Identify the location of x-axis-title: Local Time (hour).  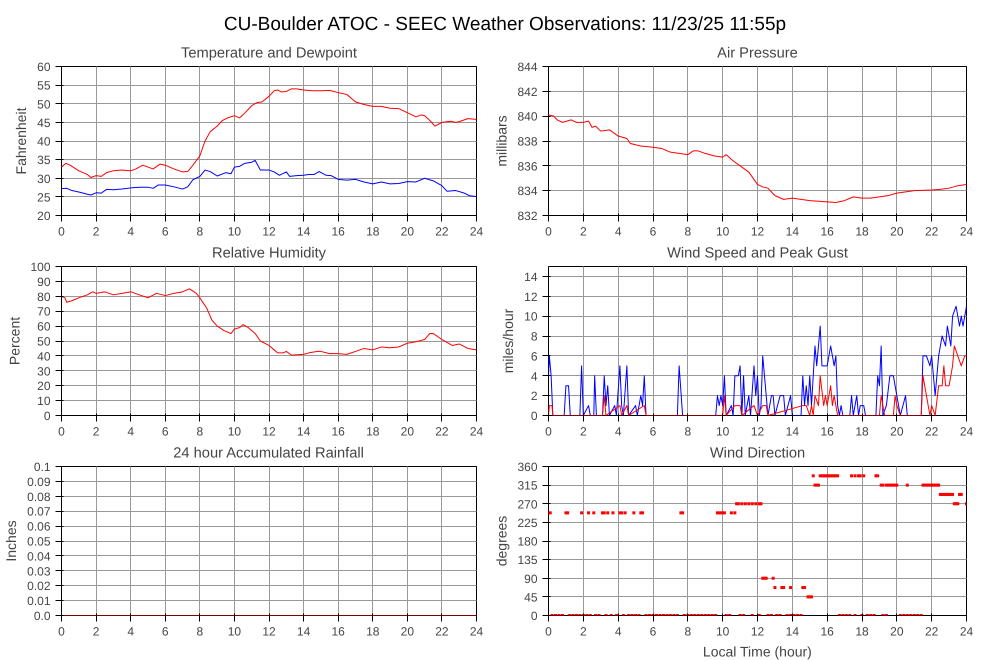
(757, 652).